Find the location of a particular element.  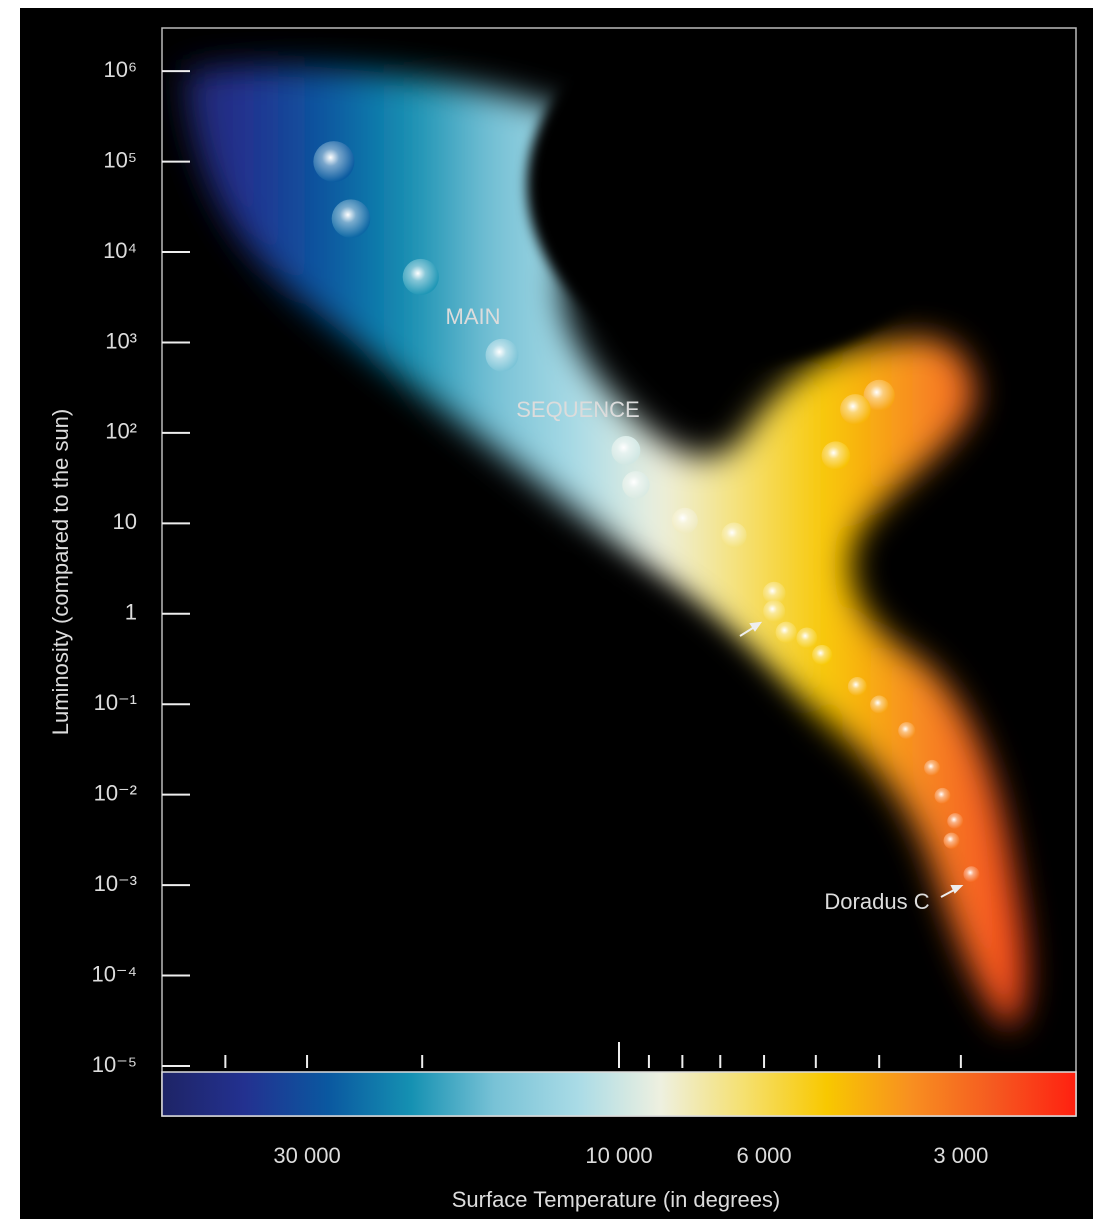

y-axis-label: Luminosity (compared to the sun) is located at coordinates (60, 572).